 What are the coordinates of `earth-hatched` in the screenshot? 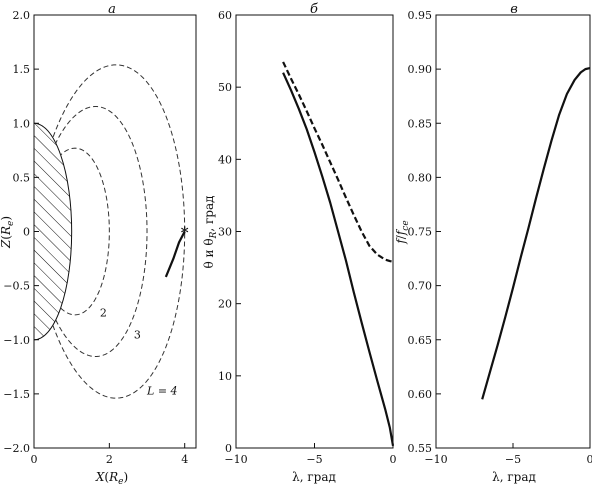 It's located at (53, 231).